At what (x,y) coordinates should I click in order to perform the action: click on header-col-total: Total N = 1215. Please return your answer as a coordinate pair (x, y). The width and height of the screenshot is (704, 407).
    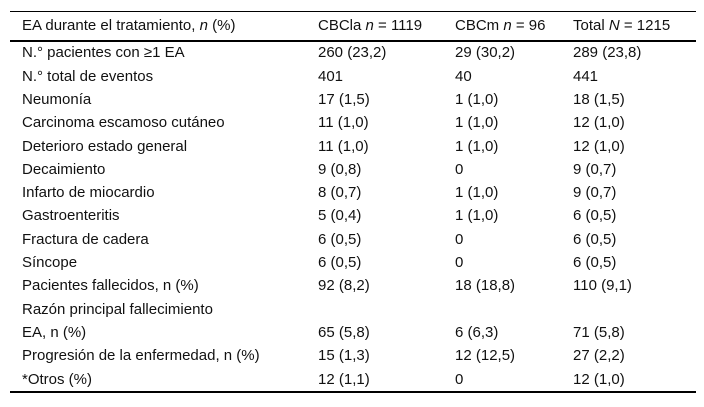
    Looking at the image, I should click on (622, 25).